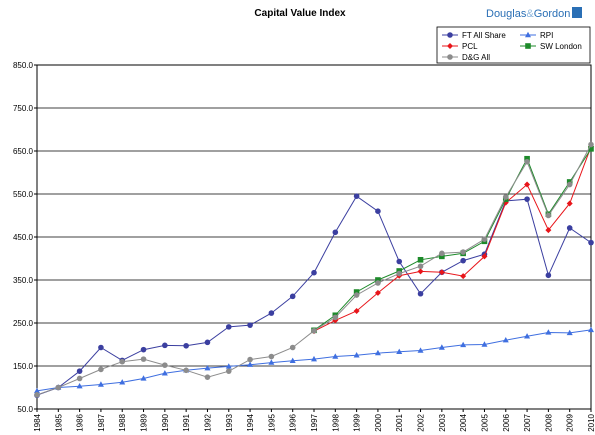 The height and width of the screenshot is (435, 595). I want to click on legend-item-pcl: PCL, so click(460, 46).